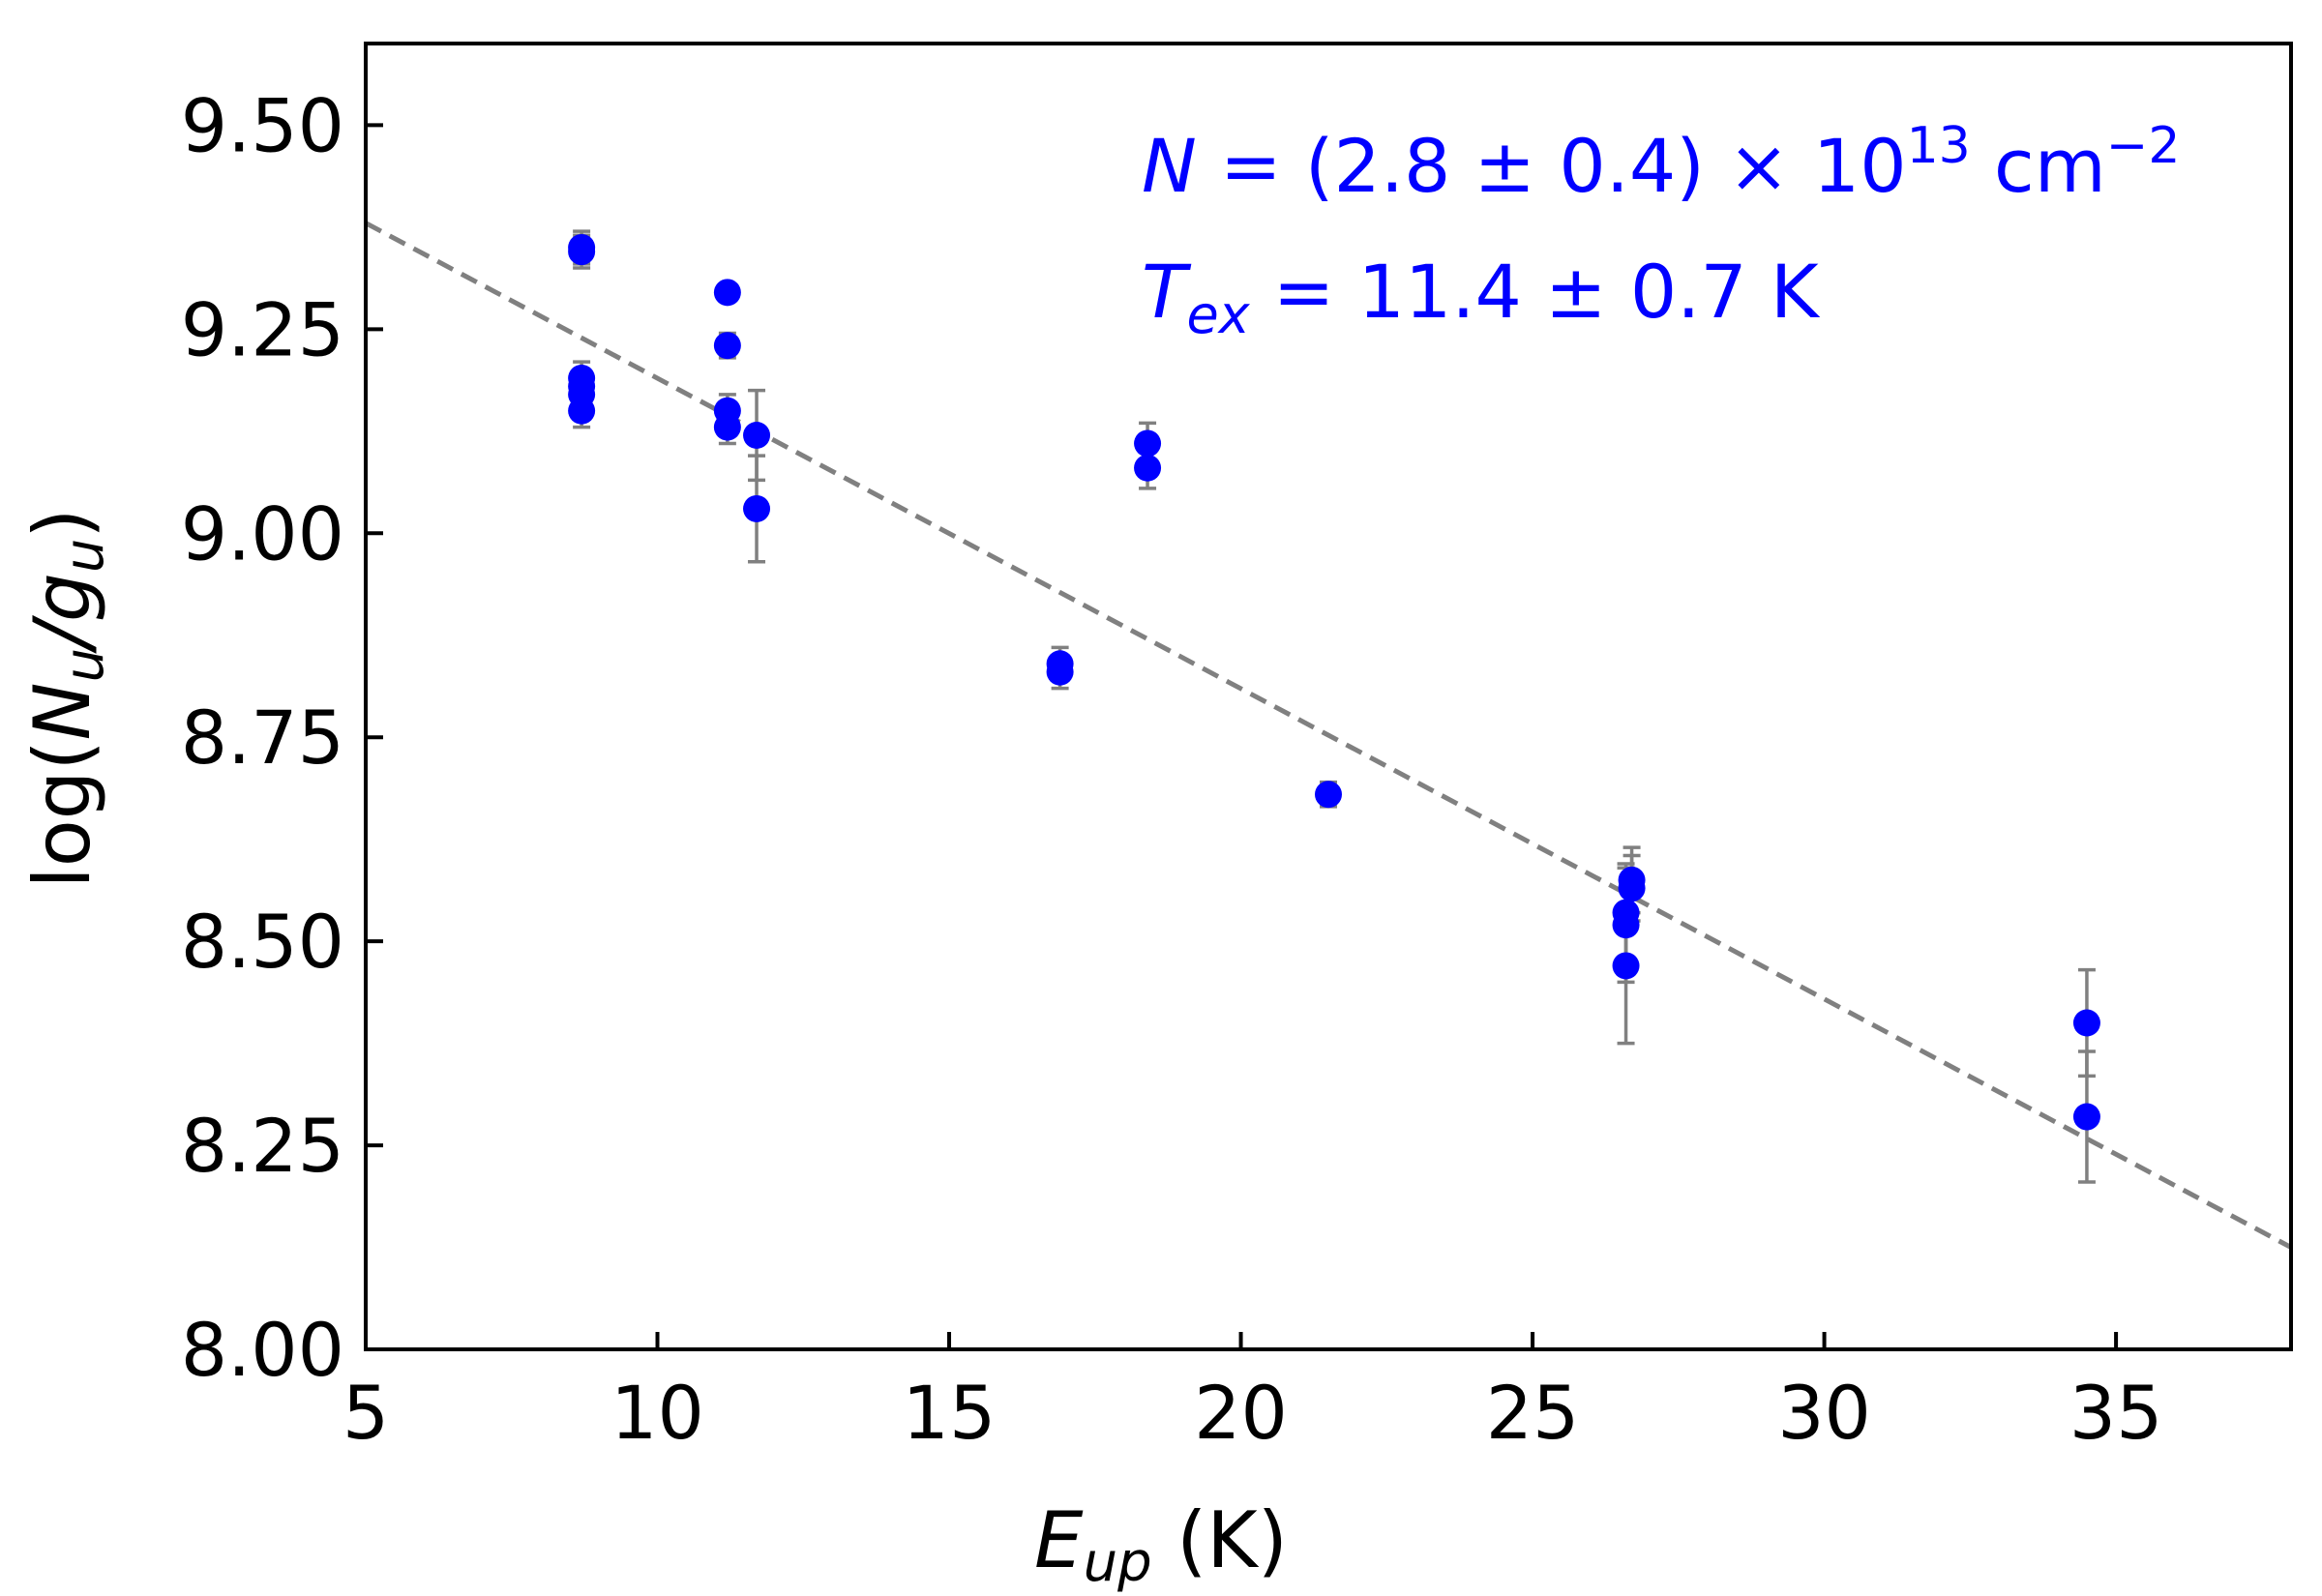  Describe the element at coordinates (1533, 1413) in the screenshot. I see `x-tick-label: 25` at that location.